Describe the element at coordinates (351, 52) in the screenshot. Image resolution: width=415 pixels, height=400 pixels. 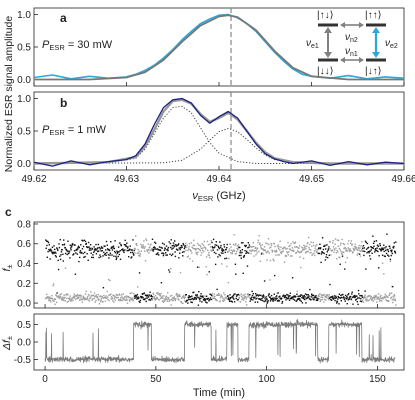
I see `inset-label-n1: νn1` at that location.